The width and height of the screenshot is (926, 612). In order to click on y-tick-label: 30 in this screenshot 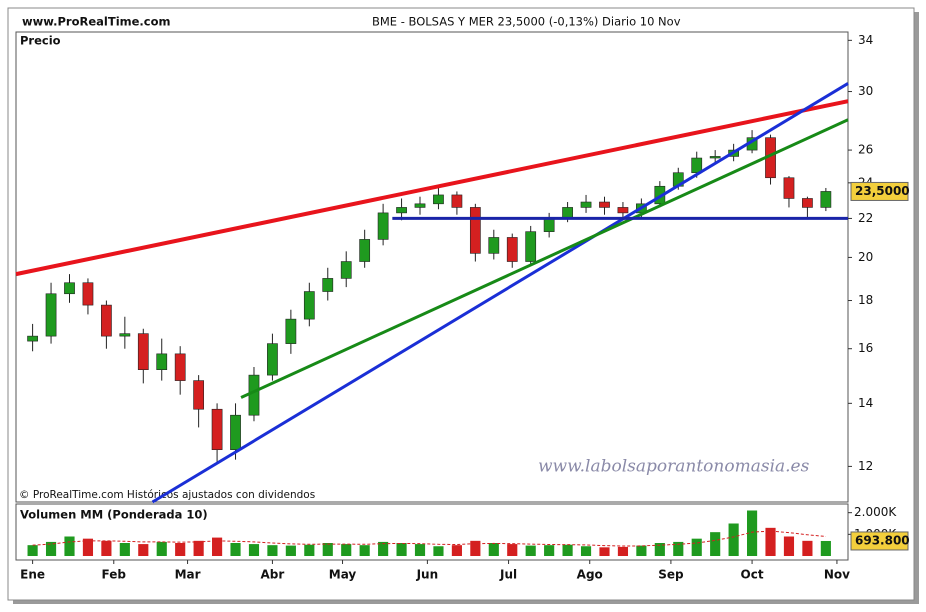, I will do `click(865, 91)`.